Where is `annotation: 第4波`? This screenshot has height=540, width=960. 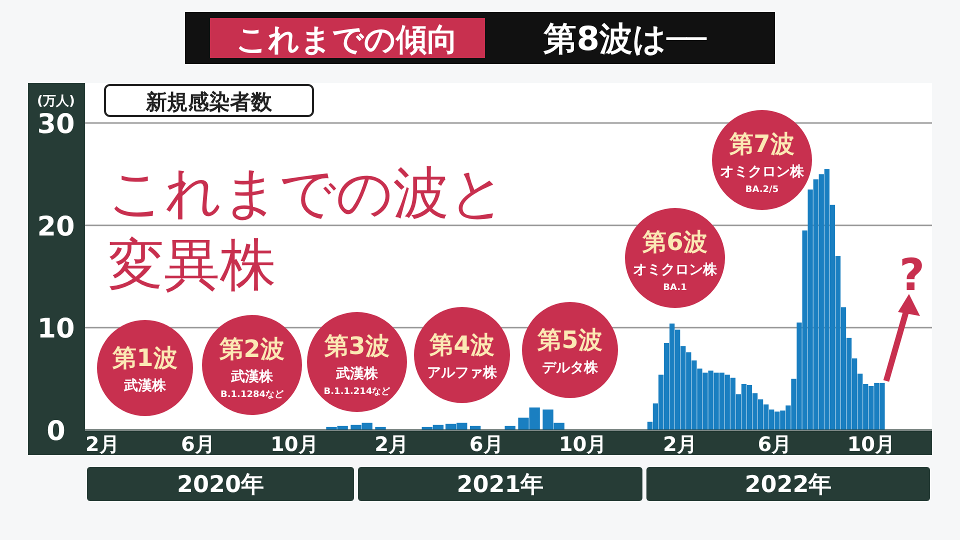
annotation: 第4波 is located at coordinates (461, 345).